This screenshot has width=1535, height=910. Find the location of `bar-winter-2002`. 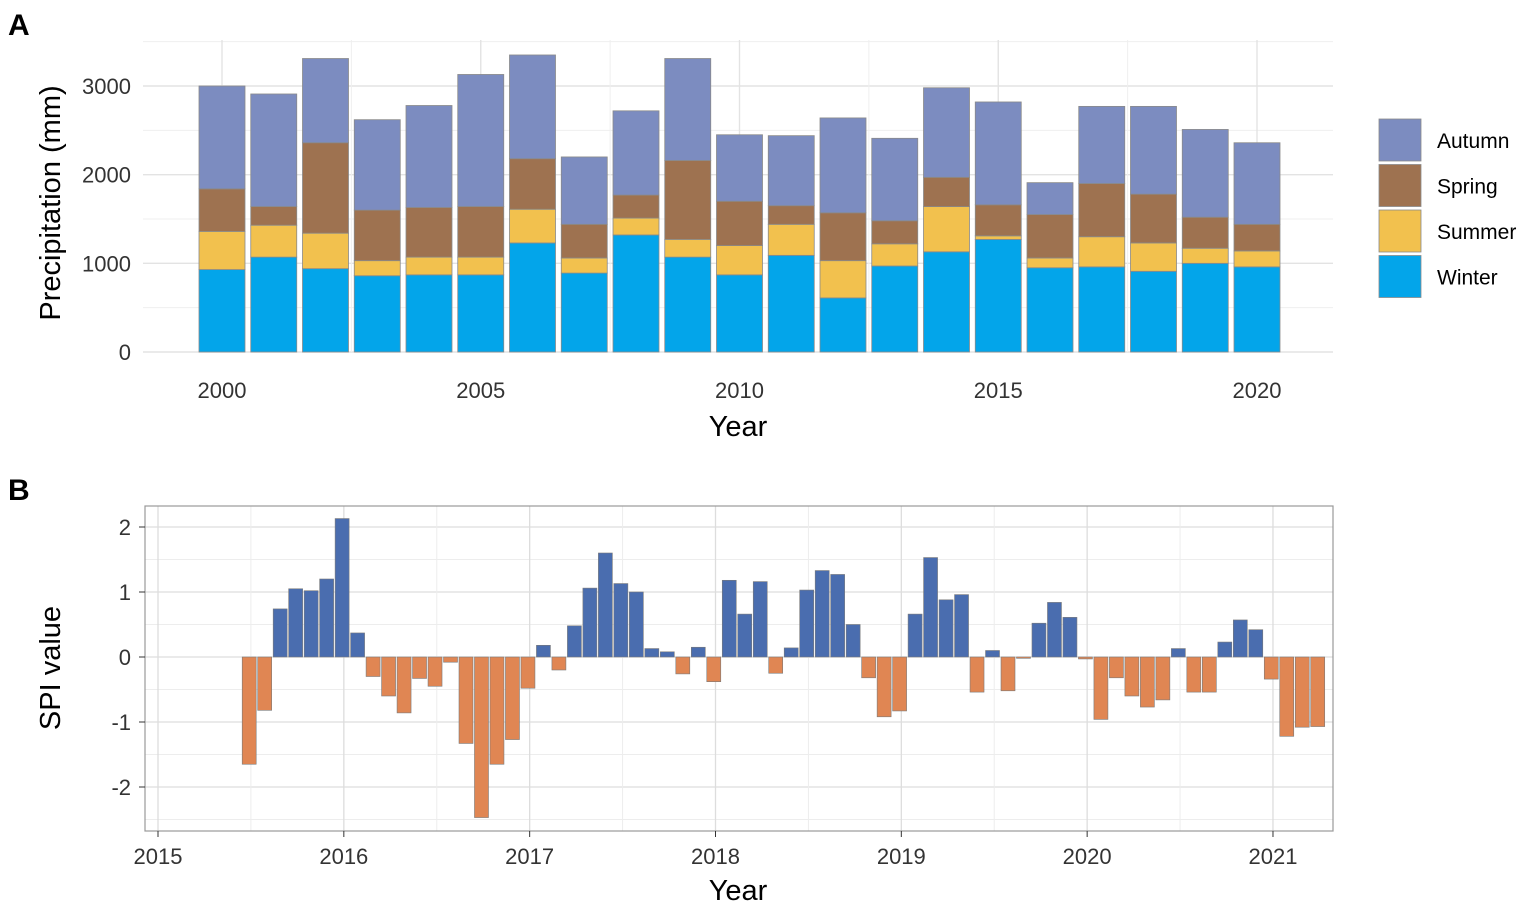

bar-winter-2002 is located at coordinates (325, 310).